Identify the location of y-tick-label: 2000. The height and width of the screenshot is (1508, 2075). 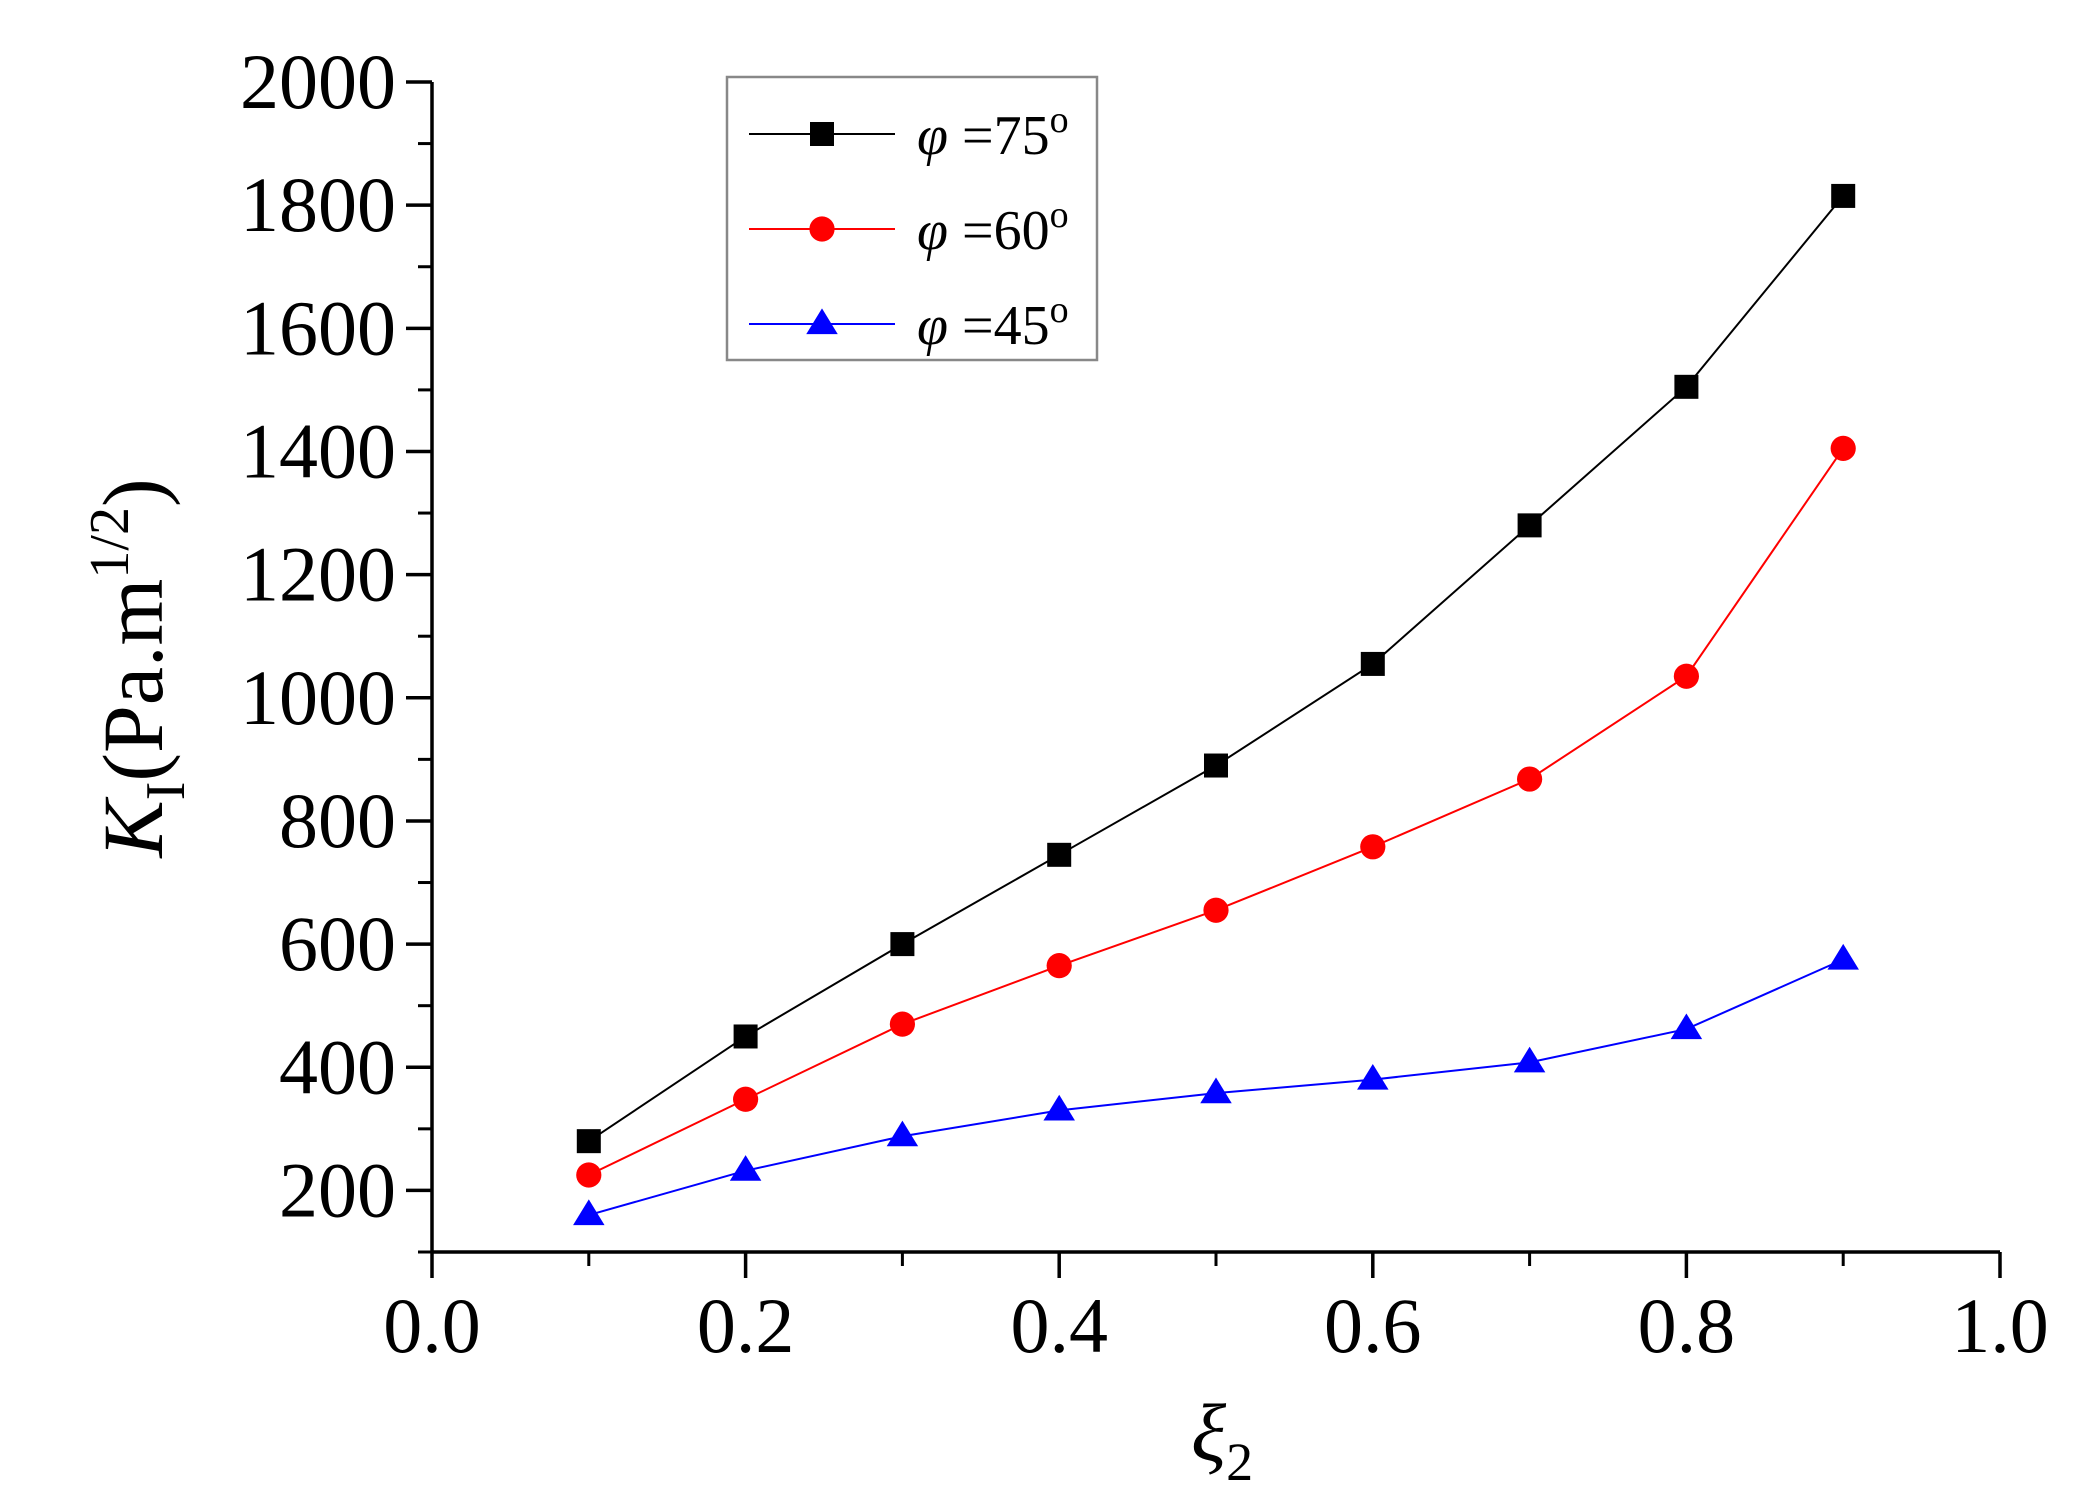
(318, 81).